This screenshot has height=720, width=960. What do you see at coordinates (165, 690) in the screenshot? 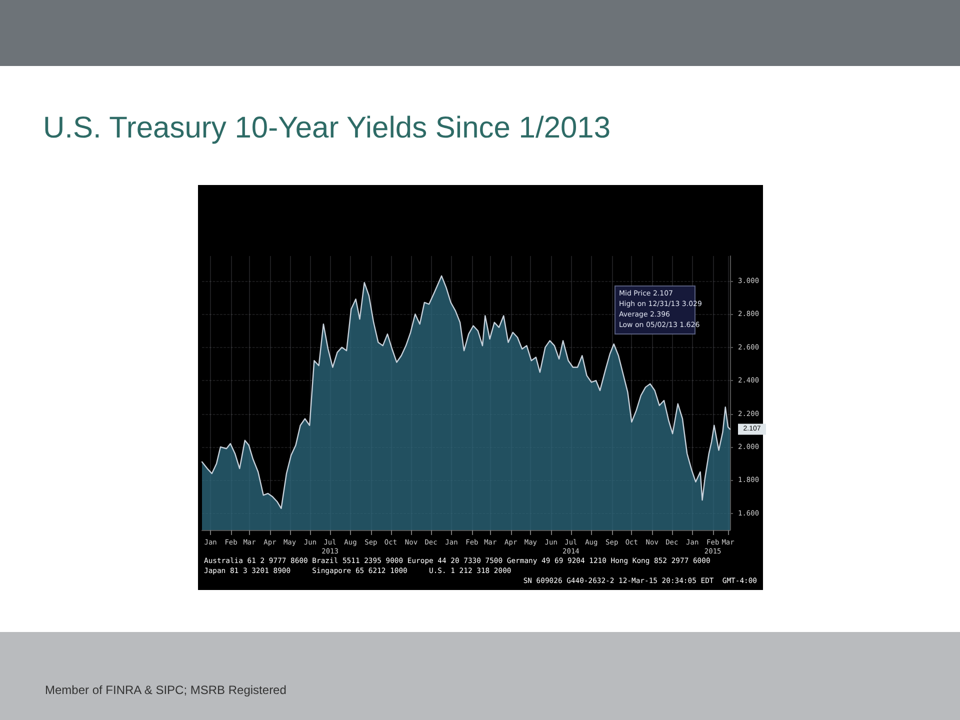
I see `text: Member of FINRA & SIPC; MSRB Registered` at bounding box center [165, 690].